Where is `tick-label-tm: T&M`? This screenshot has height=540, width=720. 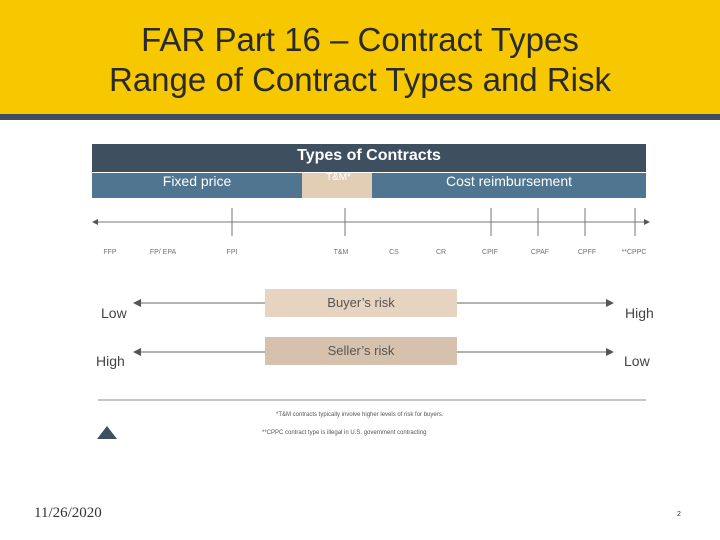 tick-label-tm: T&M is located at coordinates (341, 252).